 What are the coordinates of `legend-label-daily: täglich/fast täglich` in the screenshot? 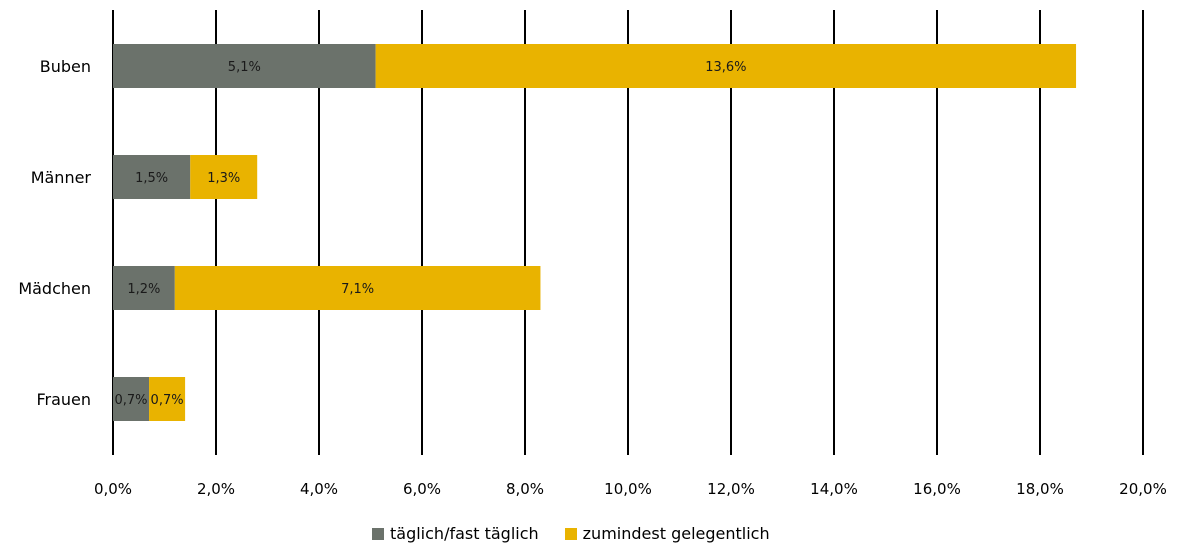 It's located at (464, 533).